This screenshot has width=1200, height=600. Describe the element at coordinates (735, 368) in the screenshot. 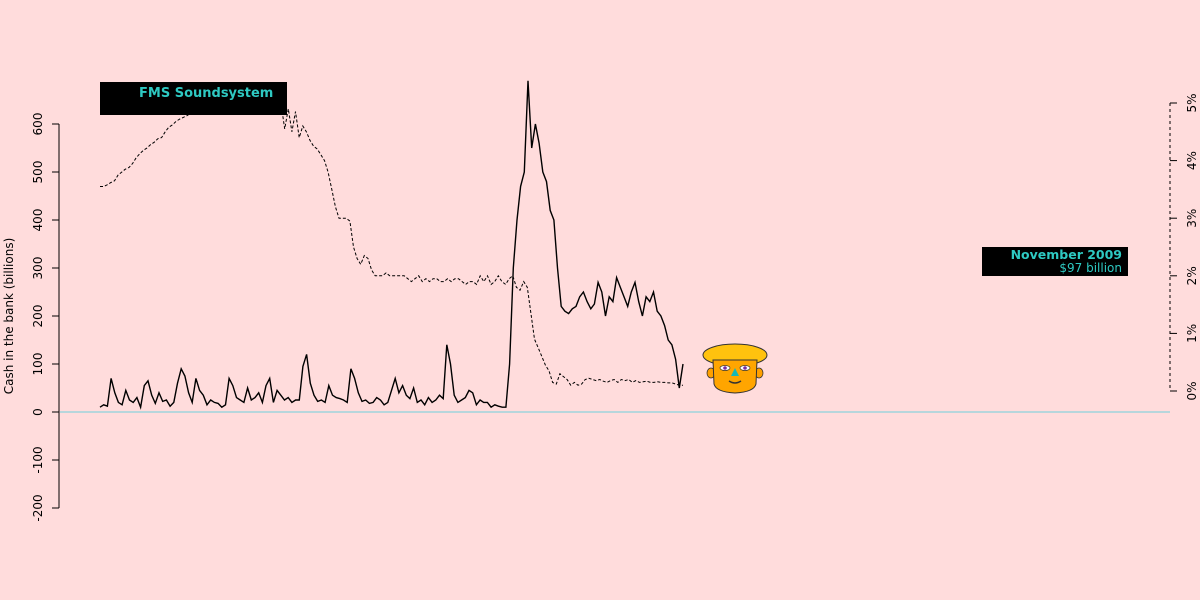

I see `cartoon-face-icon` at that location.